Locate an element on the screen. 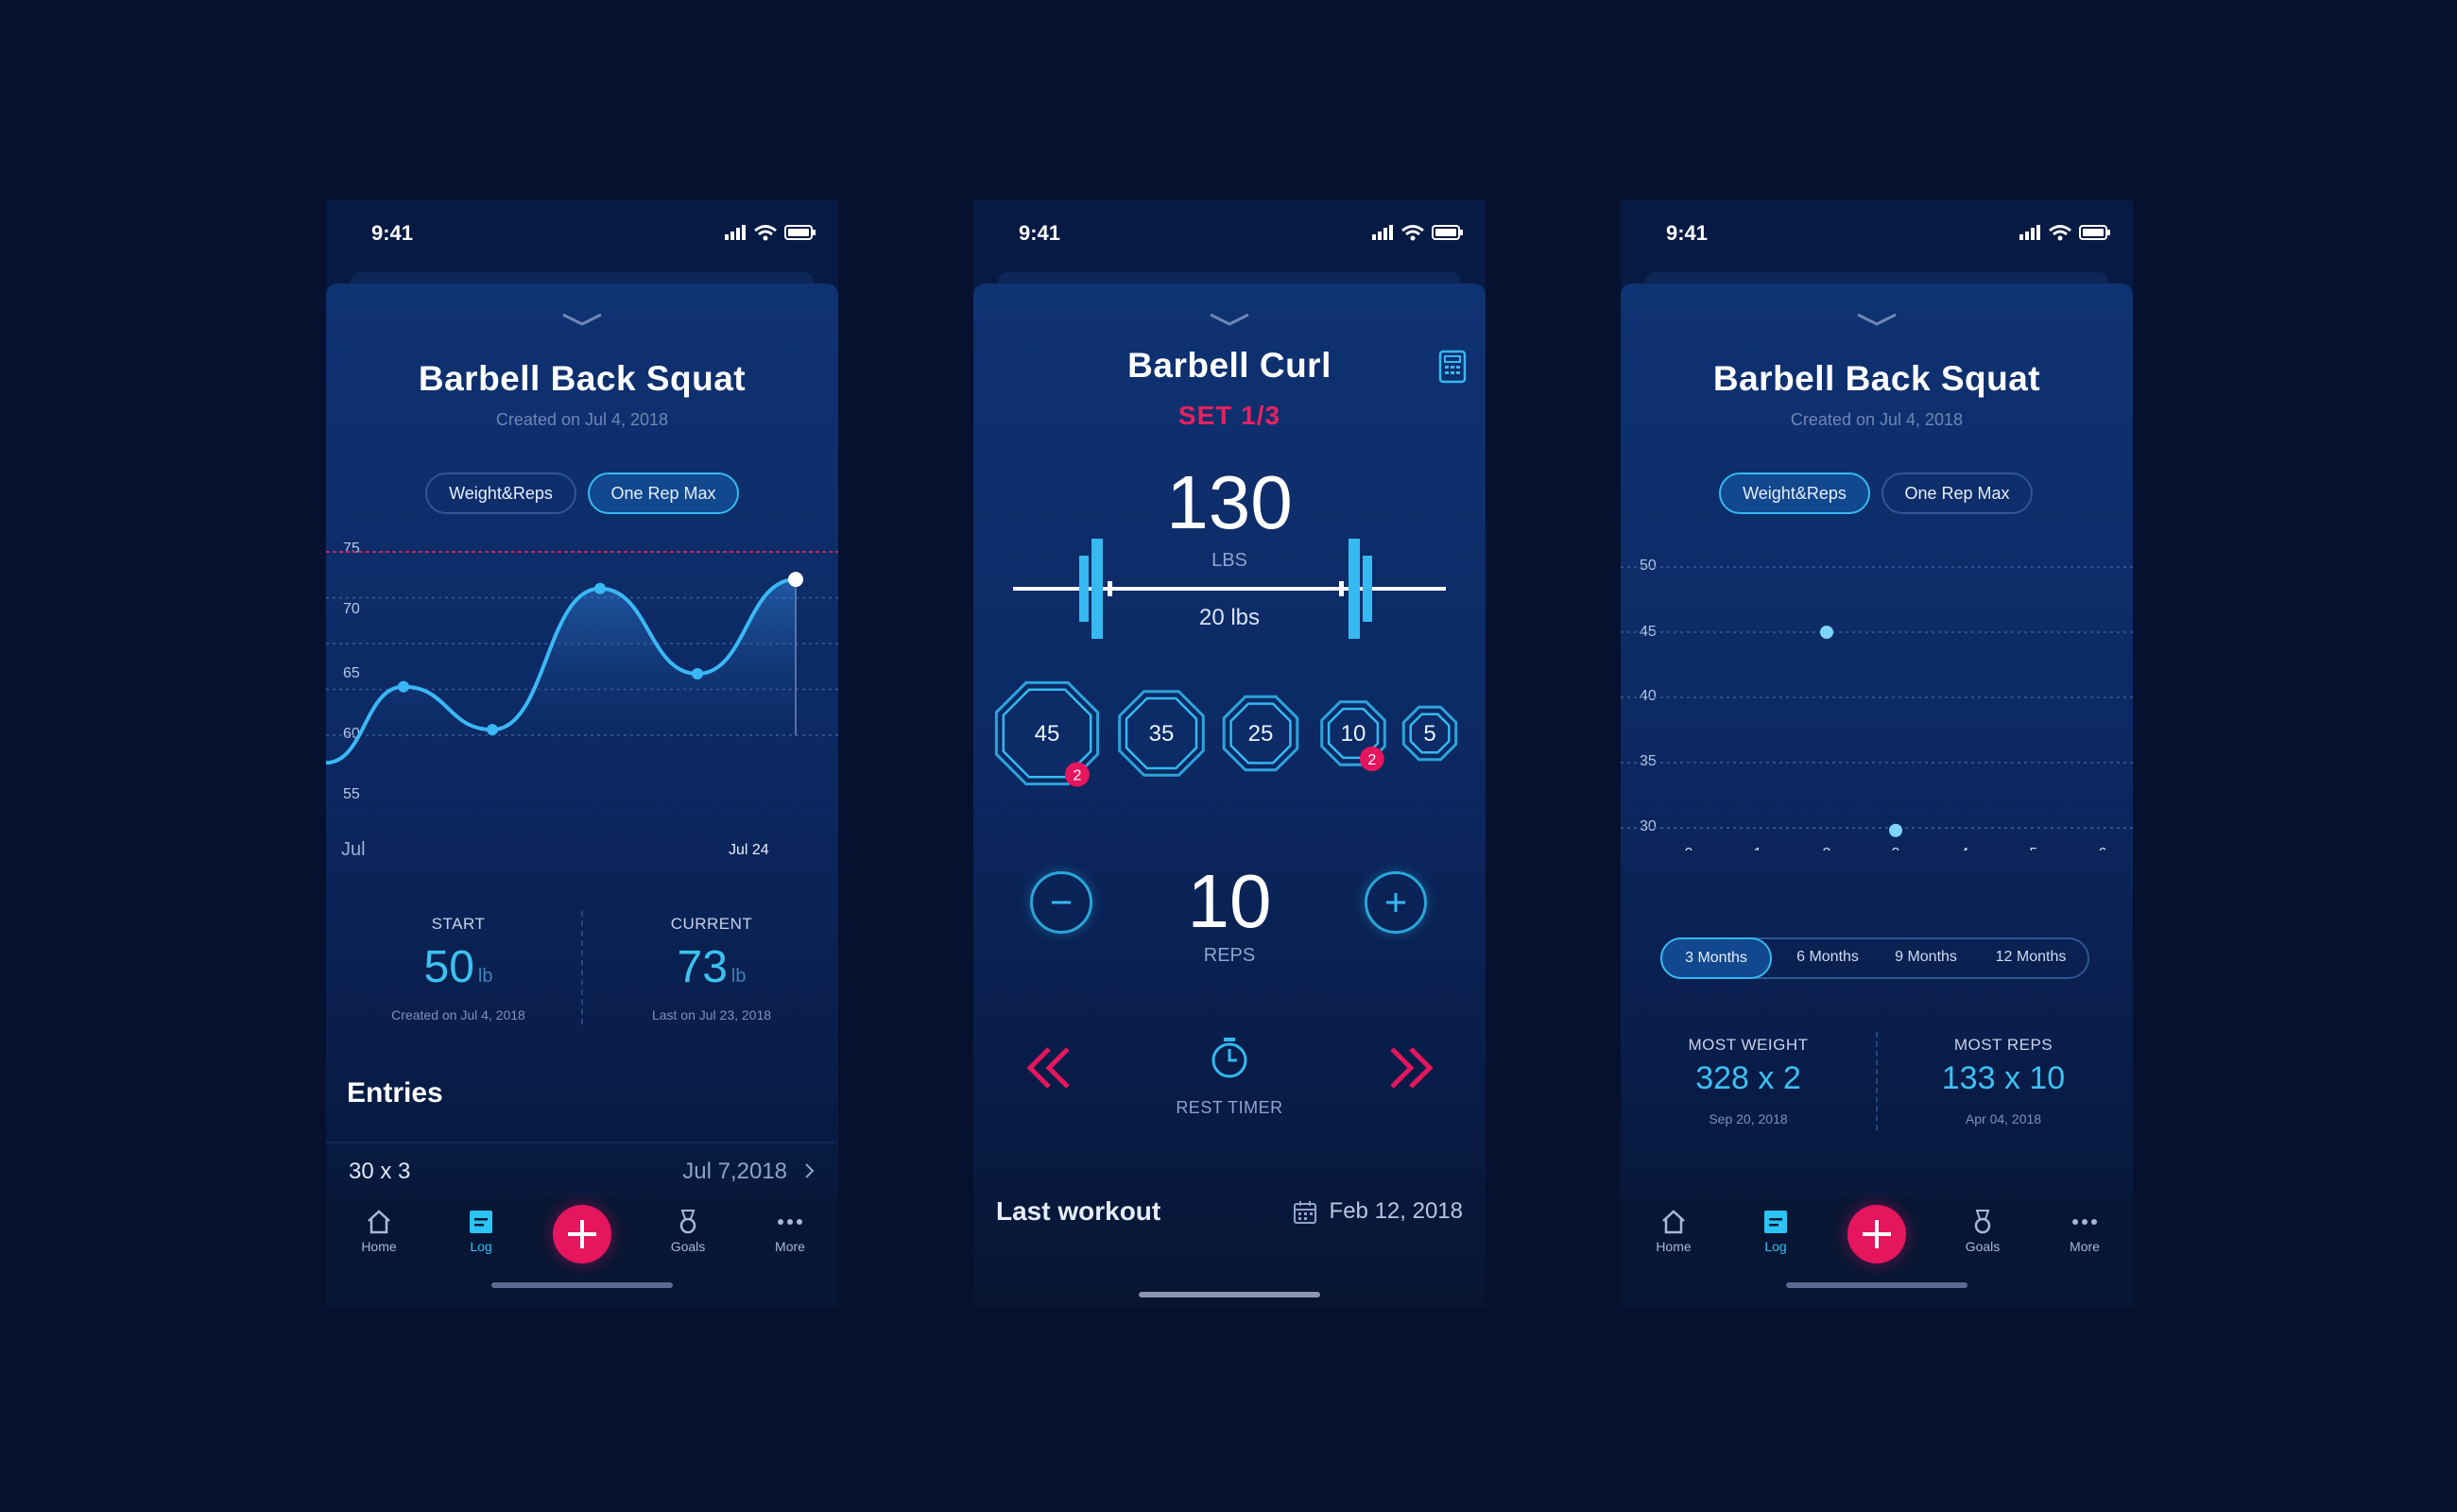  minus-icon is located at coordinates (1061, 902).